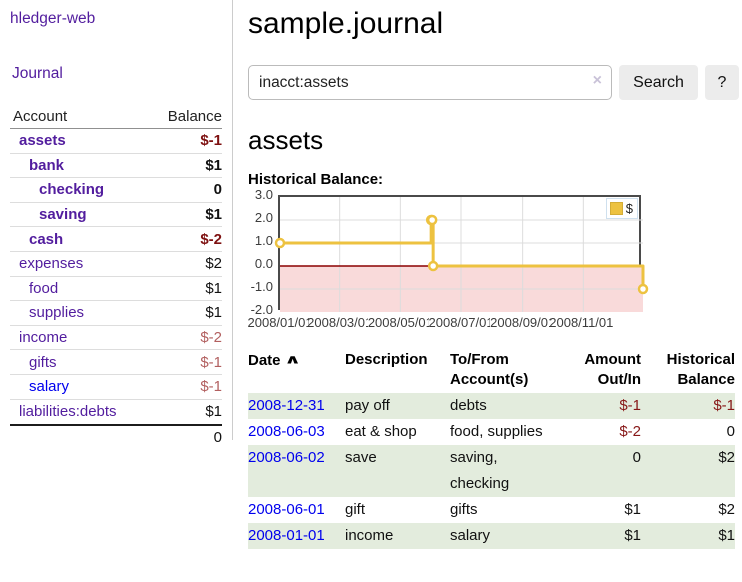  What do you see at coordinates (217, 190) in the screenshot?
I see `account-balance: 0` at bounding box center [217, 190].